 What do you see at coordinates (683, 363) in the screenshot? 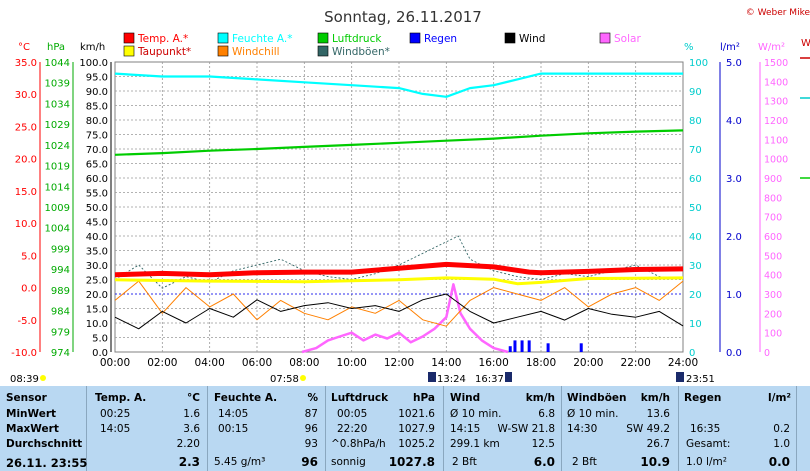
I see `x-tick-label: 24:00` at bounding box center [683, 363].